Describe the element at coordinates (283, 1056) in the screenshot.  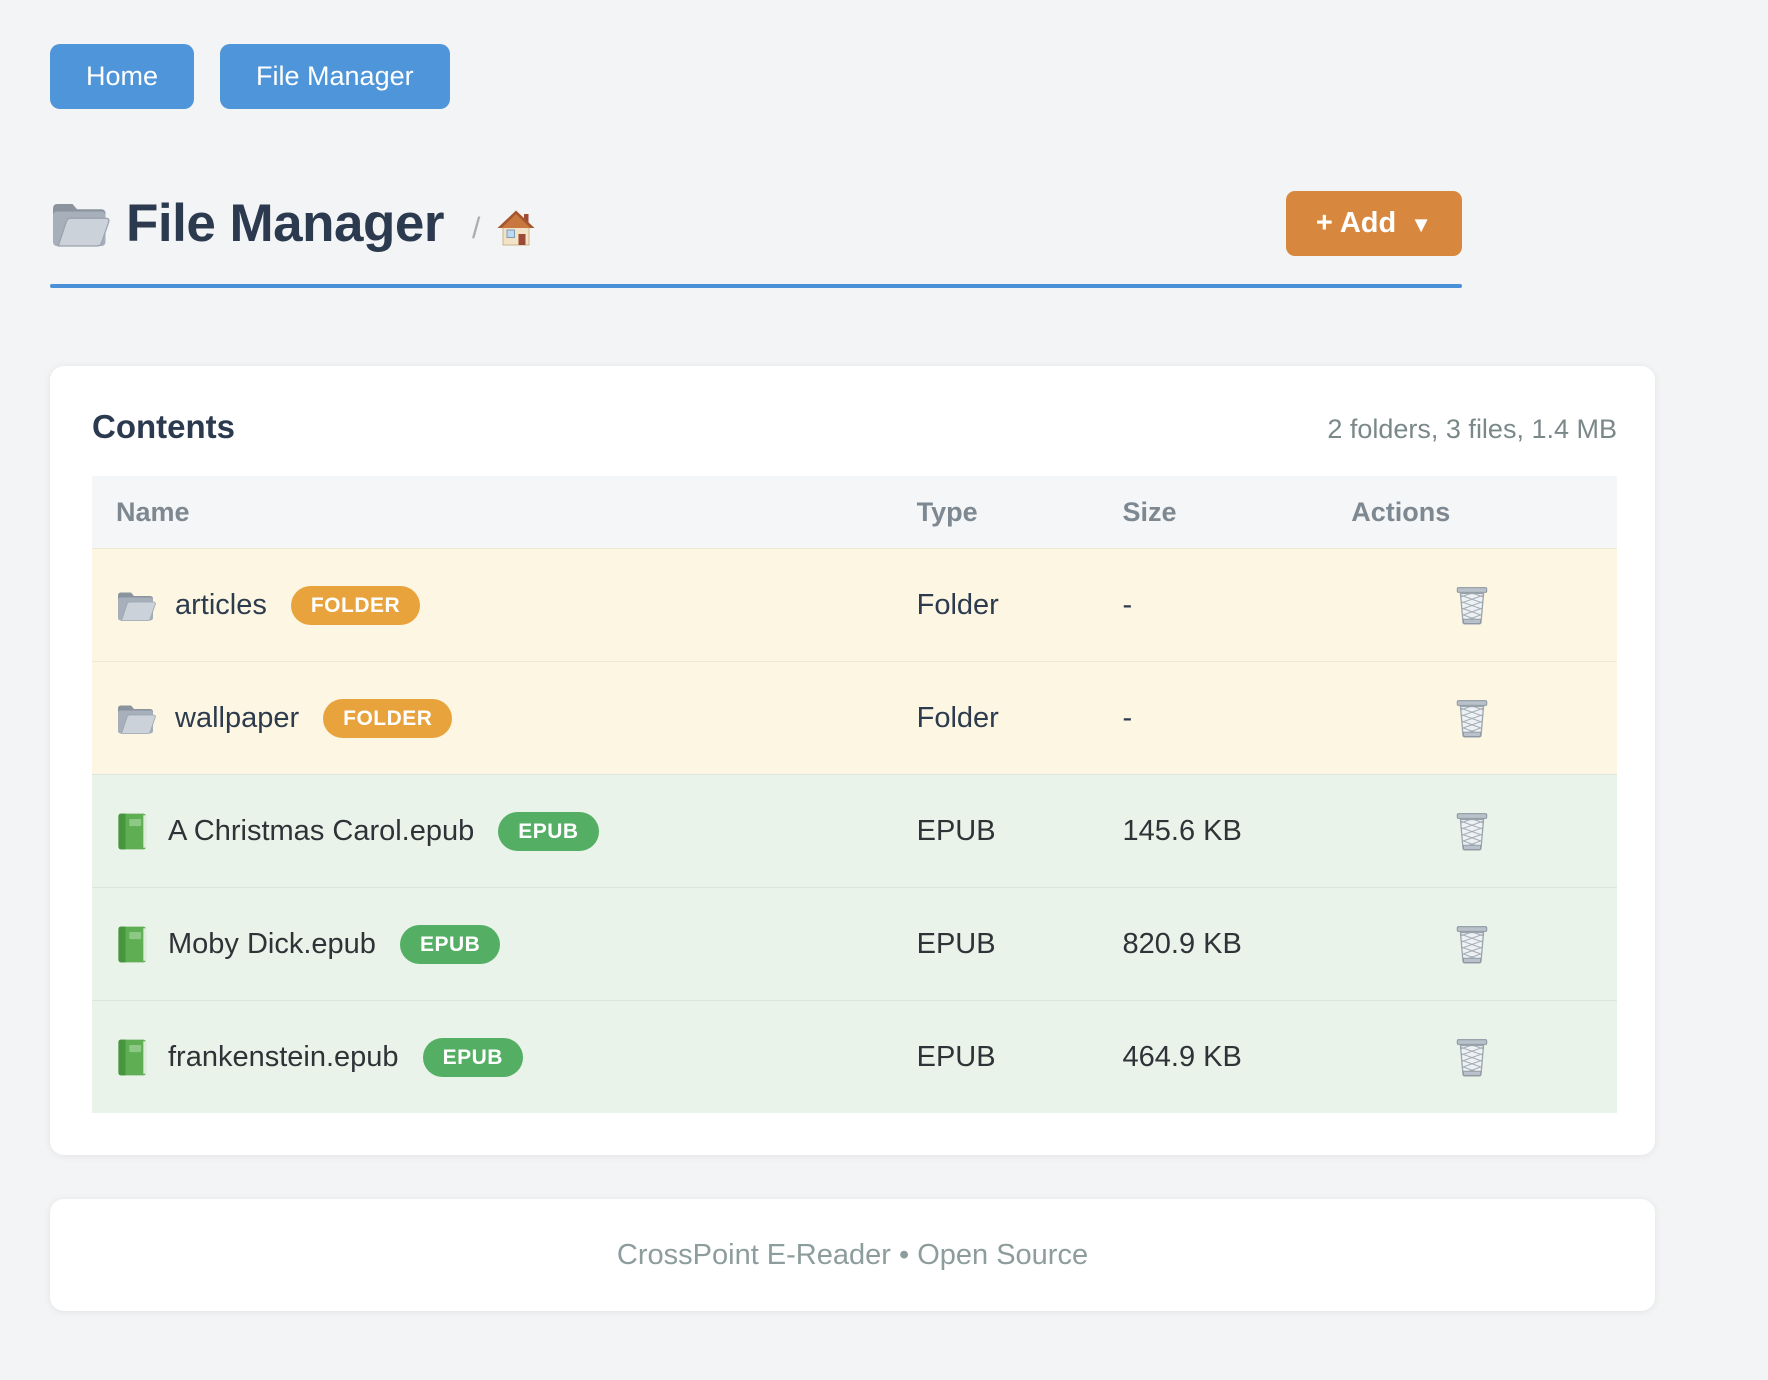
I see `entry-name: frankenstein.epub` at that location.